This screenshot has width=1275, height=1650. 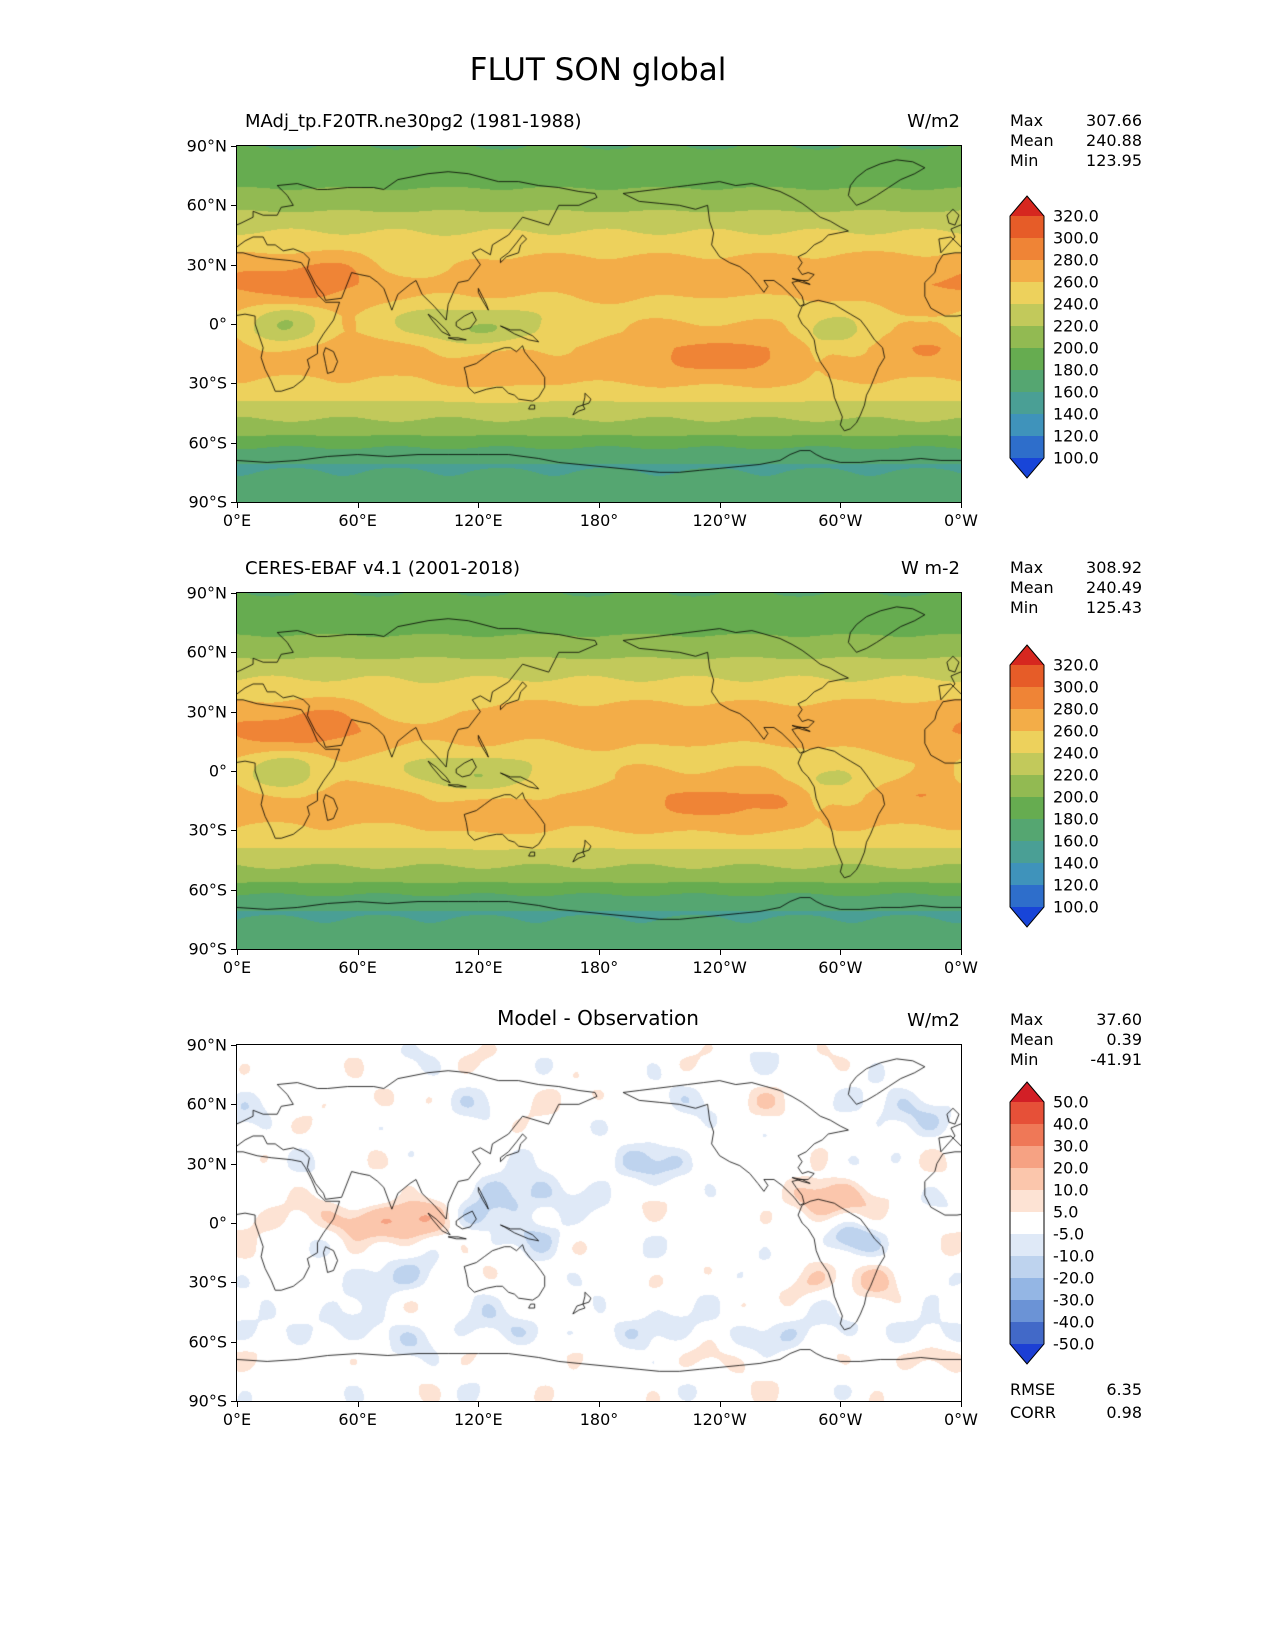 What do you see at coordinates (930, 568) in the screenshot?
I see `panel-observation-units: W m-2` at bounding box center [930, 568].